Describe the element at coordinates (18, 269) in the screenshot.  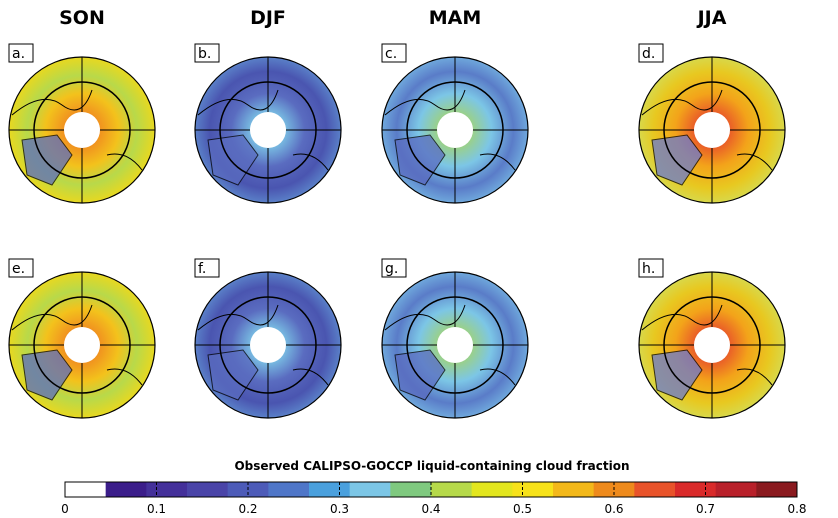
I see `panel-label: e.` at that location.